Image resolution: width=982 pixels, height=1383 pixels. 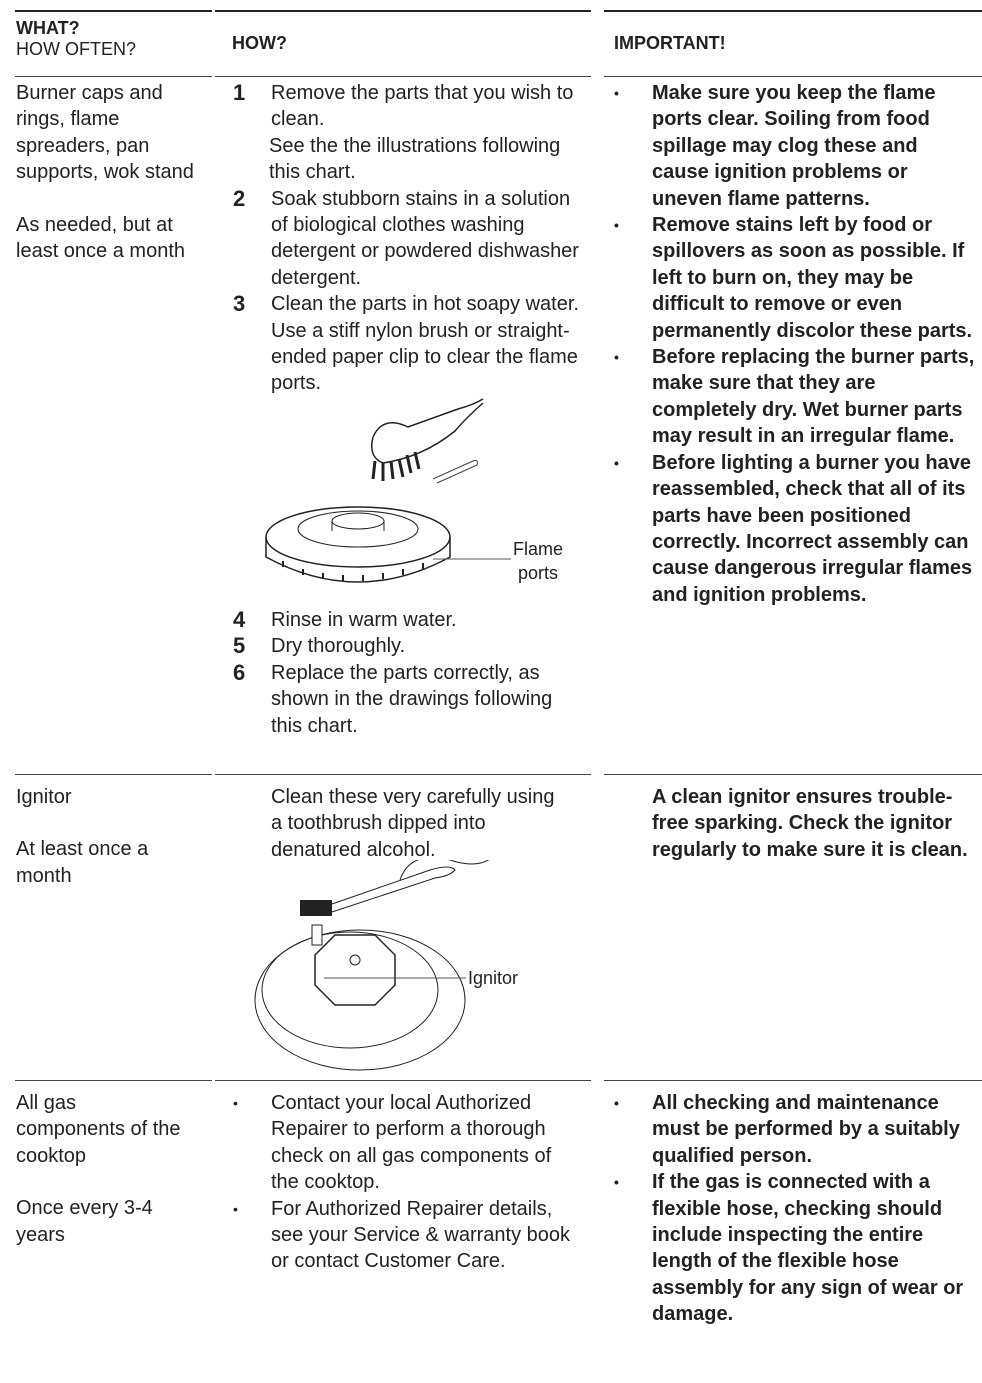 I want to click on step-number: 6, so click(x=239, y=672).